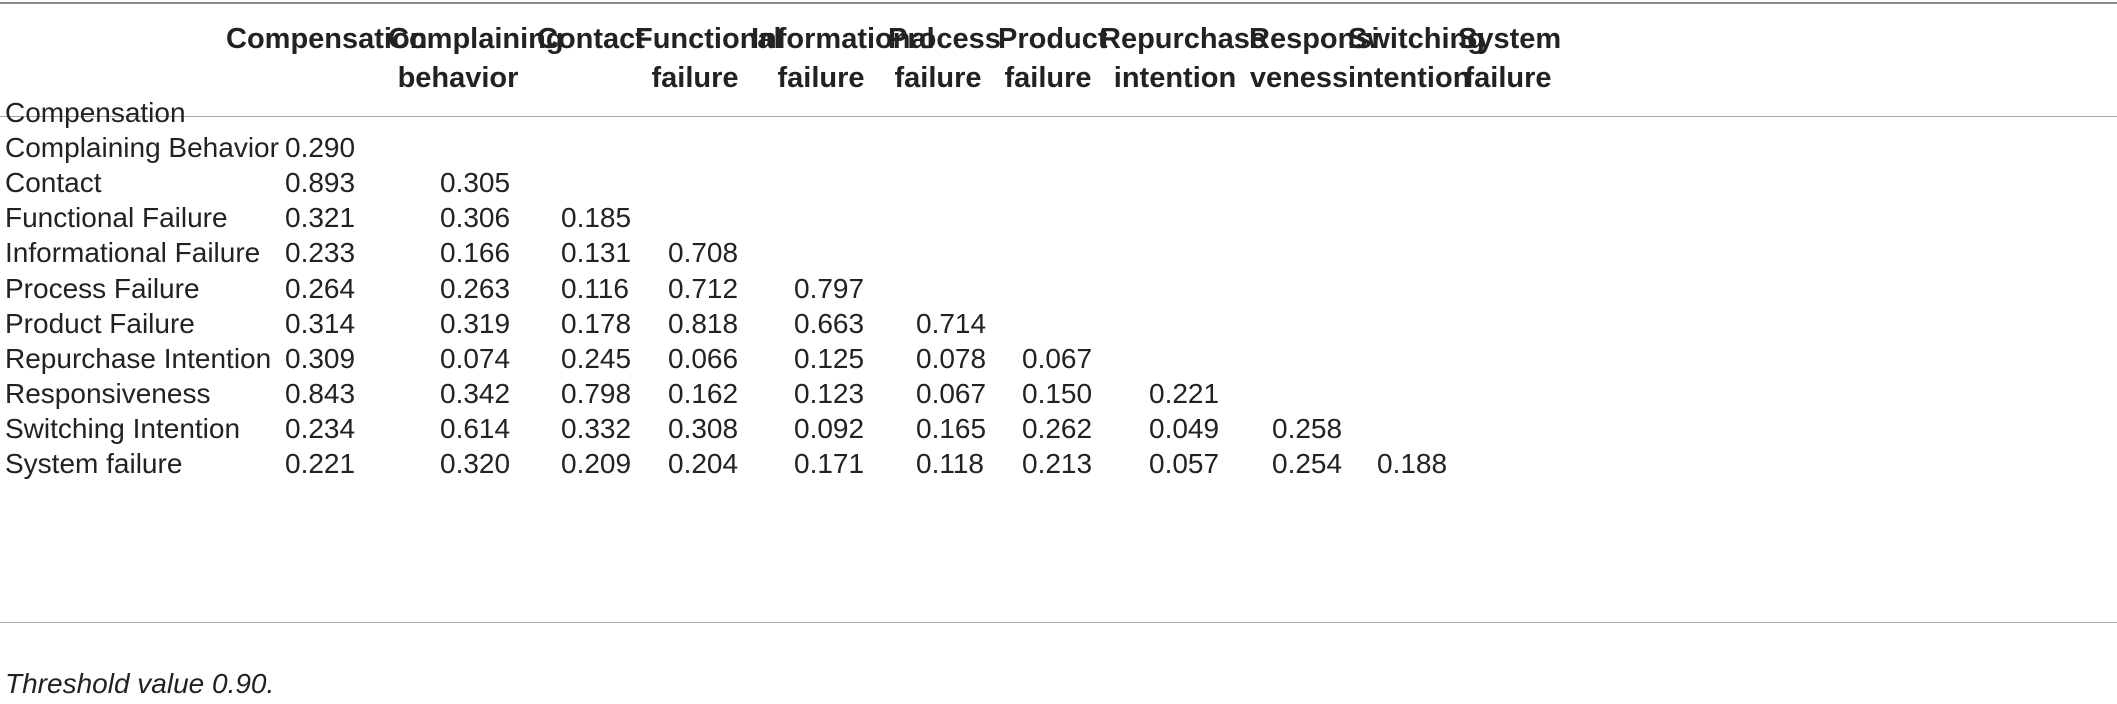 This screenshot has width=2117, height=704. I want to click on row-label: Process Failure, so click(102, 288).